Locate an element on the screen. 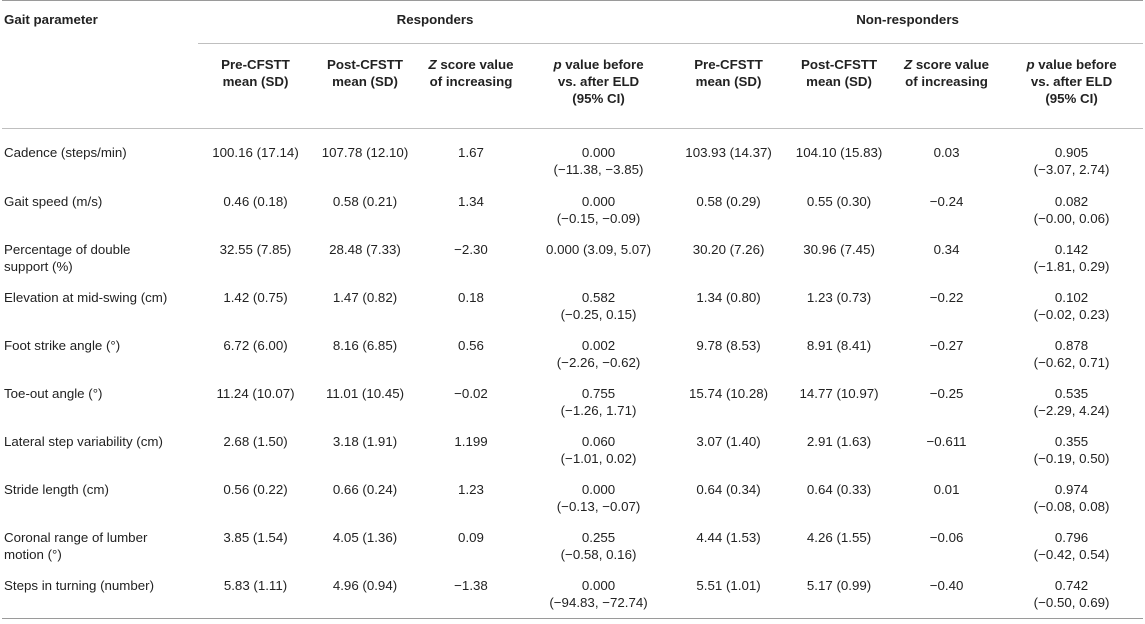 This screenshot has height=624, width=1145. col-header-gait-parameter: Gait parameter is located at coordinates (100, 22).